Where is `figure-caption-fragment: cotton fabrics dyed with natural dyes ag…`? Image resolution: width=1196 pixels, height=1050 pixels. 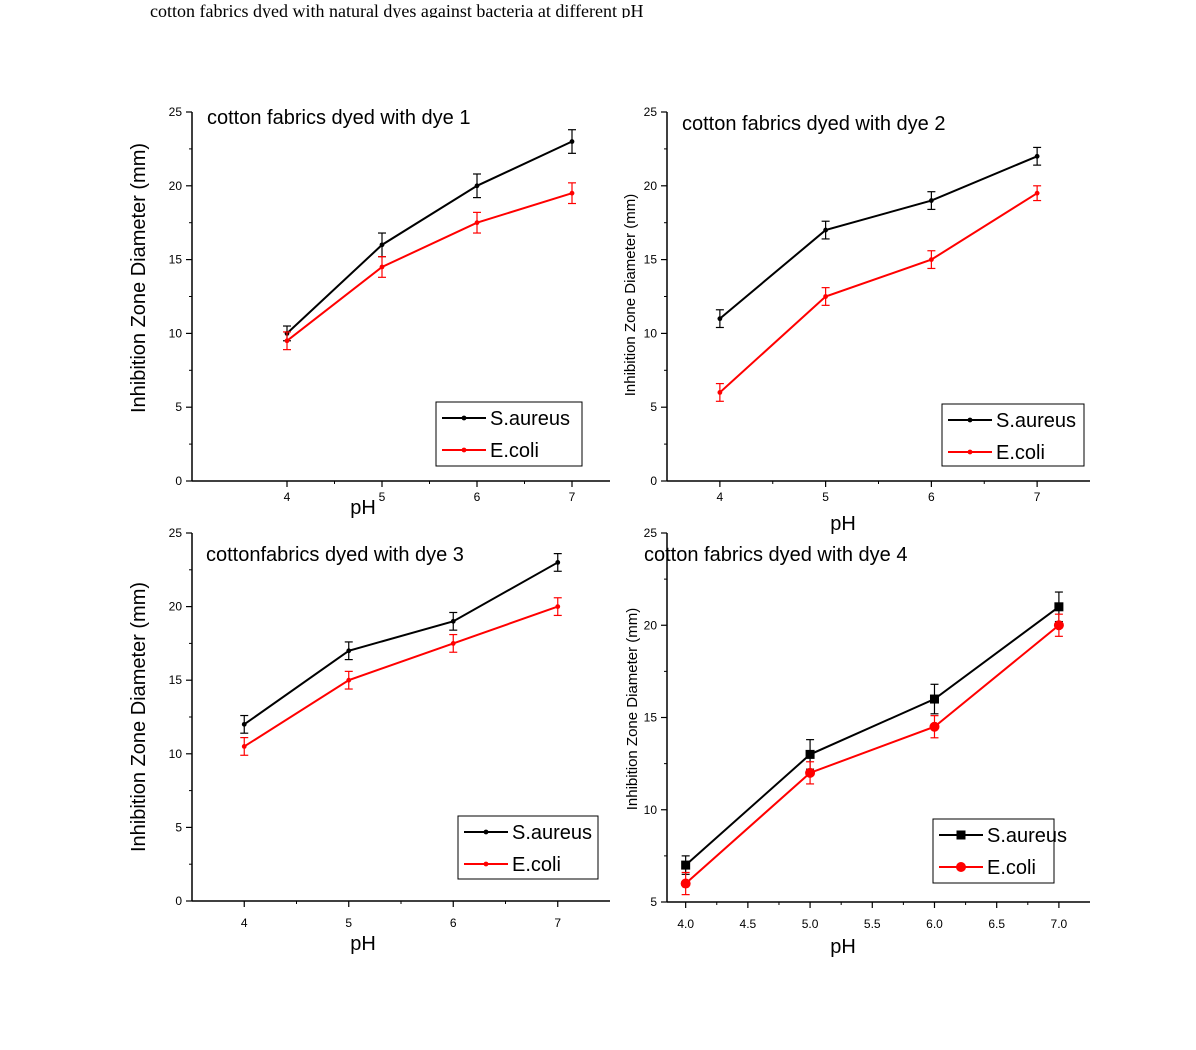
figure-caption-fragment: cotton fabrics dyed with natural dyes ag… is located at coordinates (397, 11).